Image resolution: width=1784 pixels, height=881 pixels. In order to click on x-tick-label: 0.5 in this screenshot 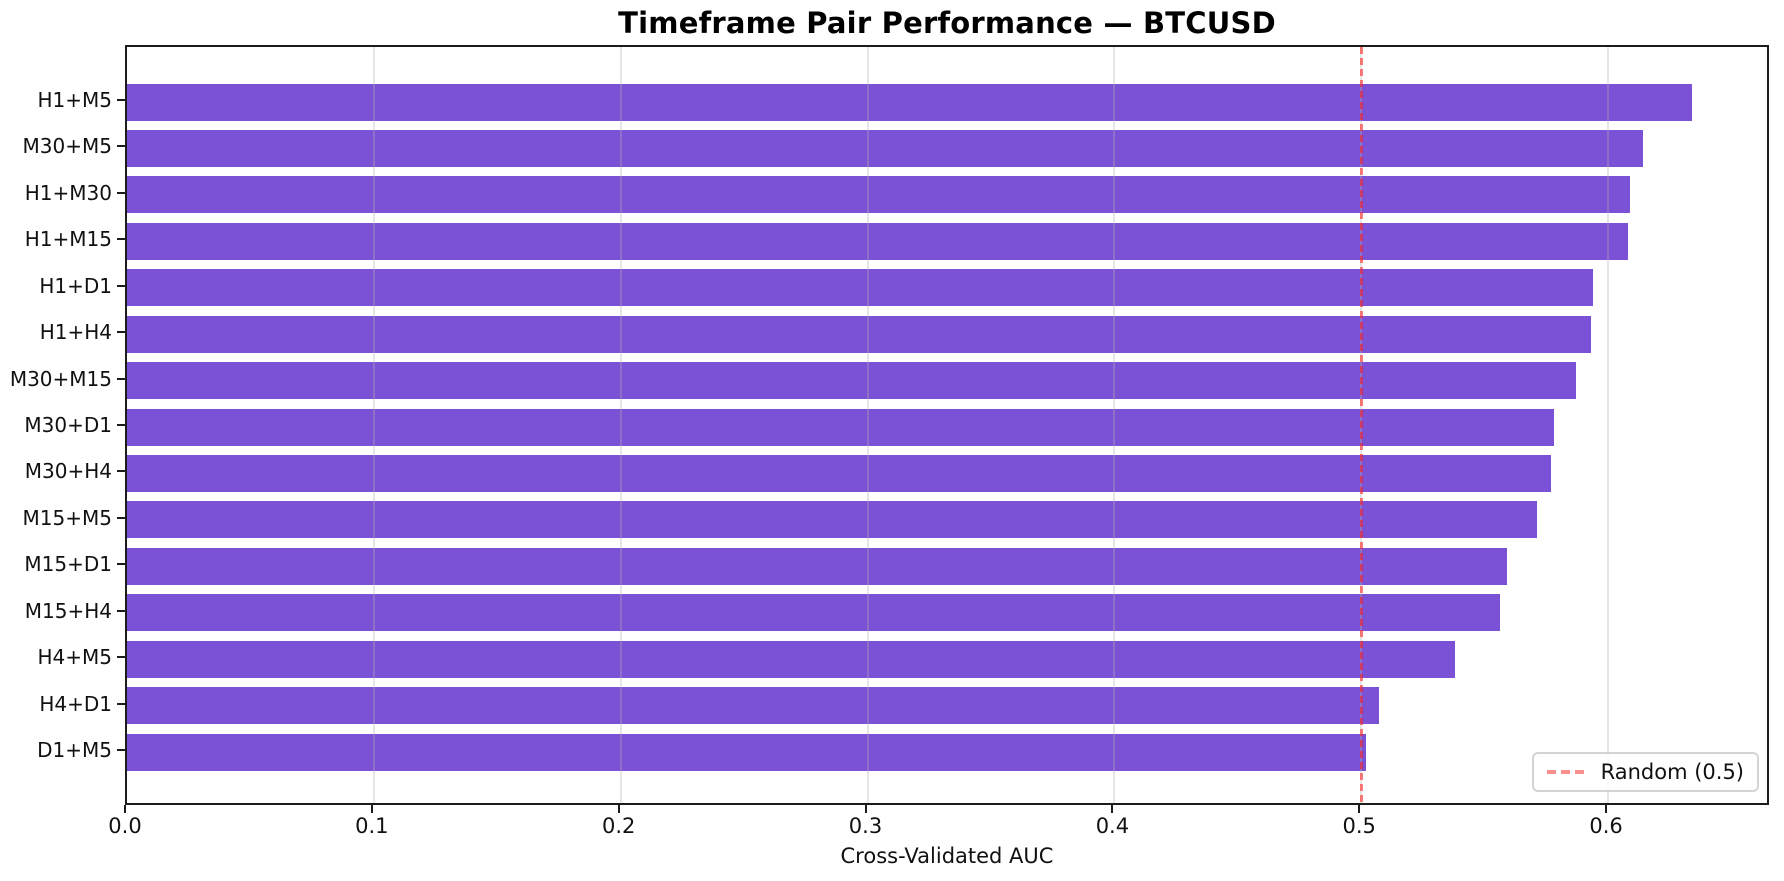, I will do `click(1359, 826)`.